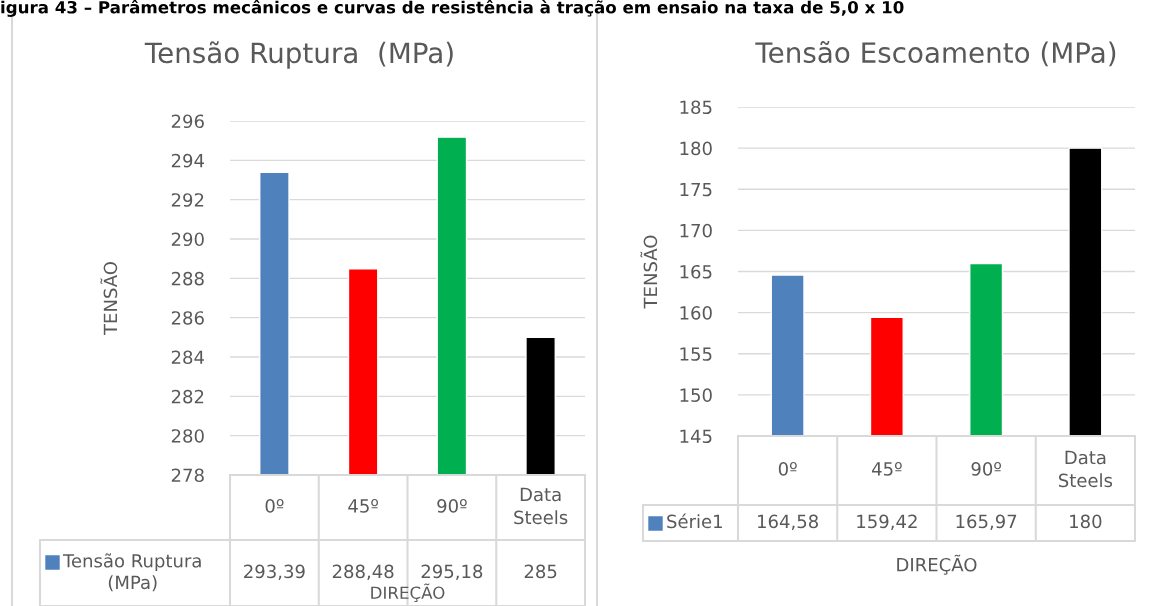 This screenshot has width=1150, height=606. What do you see at coordinates (187, 239) in the screenshot?
I see `y-tick-label: 290` at bounding box center [187, 239].